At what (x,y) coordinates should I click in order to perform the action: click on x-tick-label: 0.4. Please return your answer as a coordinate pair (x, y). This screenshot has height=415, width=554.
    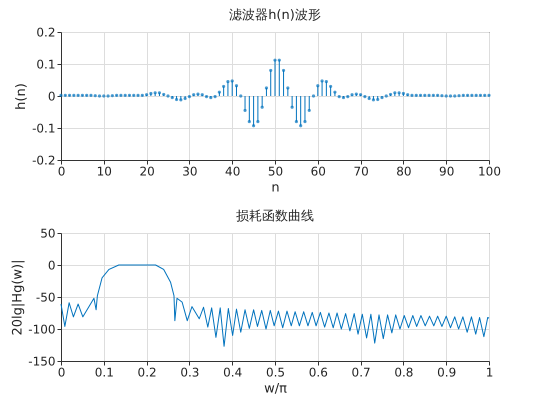
    Looking at the image, I should click on (232, 373).